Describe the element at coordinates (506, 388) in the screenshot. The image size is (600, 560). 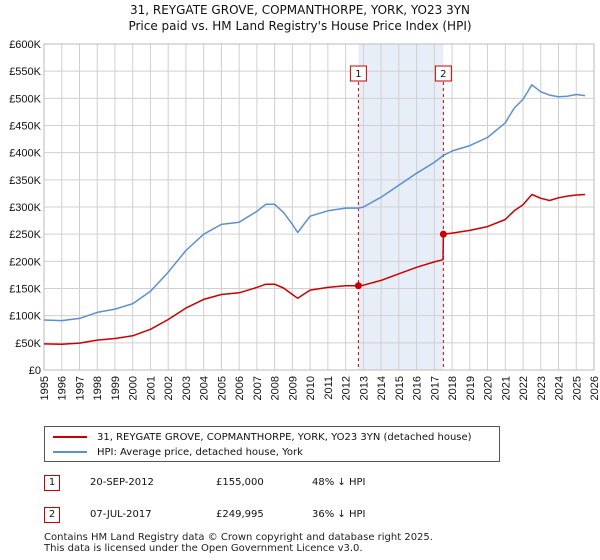
I see `x-tick-label: 2021` at that location.